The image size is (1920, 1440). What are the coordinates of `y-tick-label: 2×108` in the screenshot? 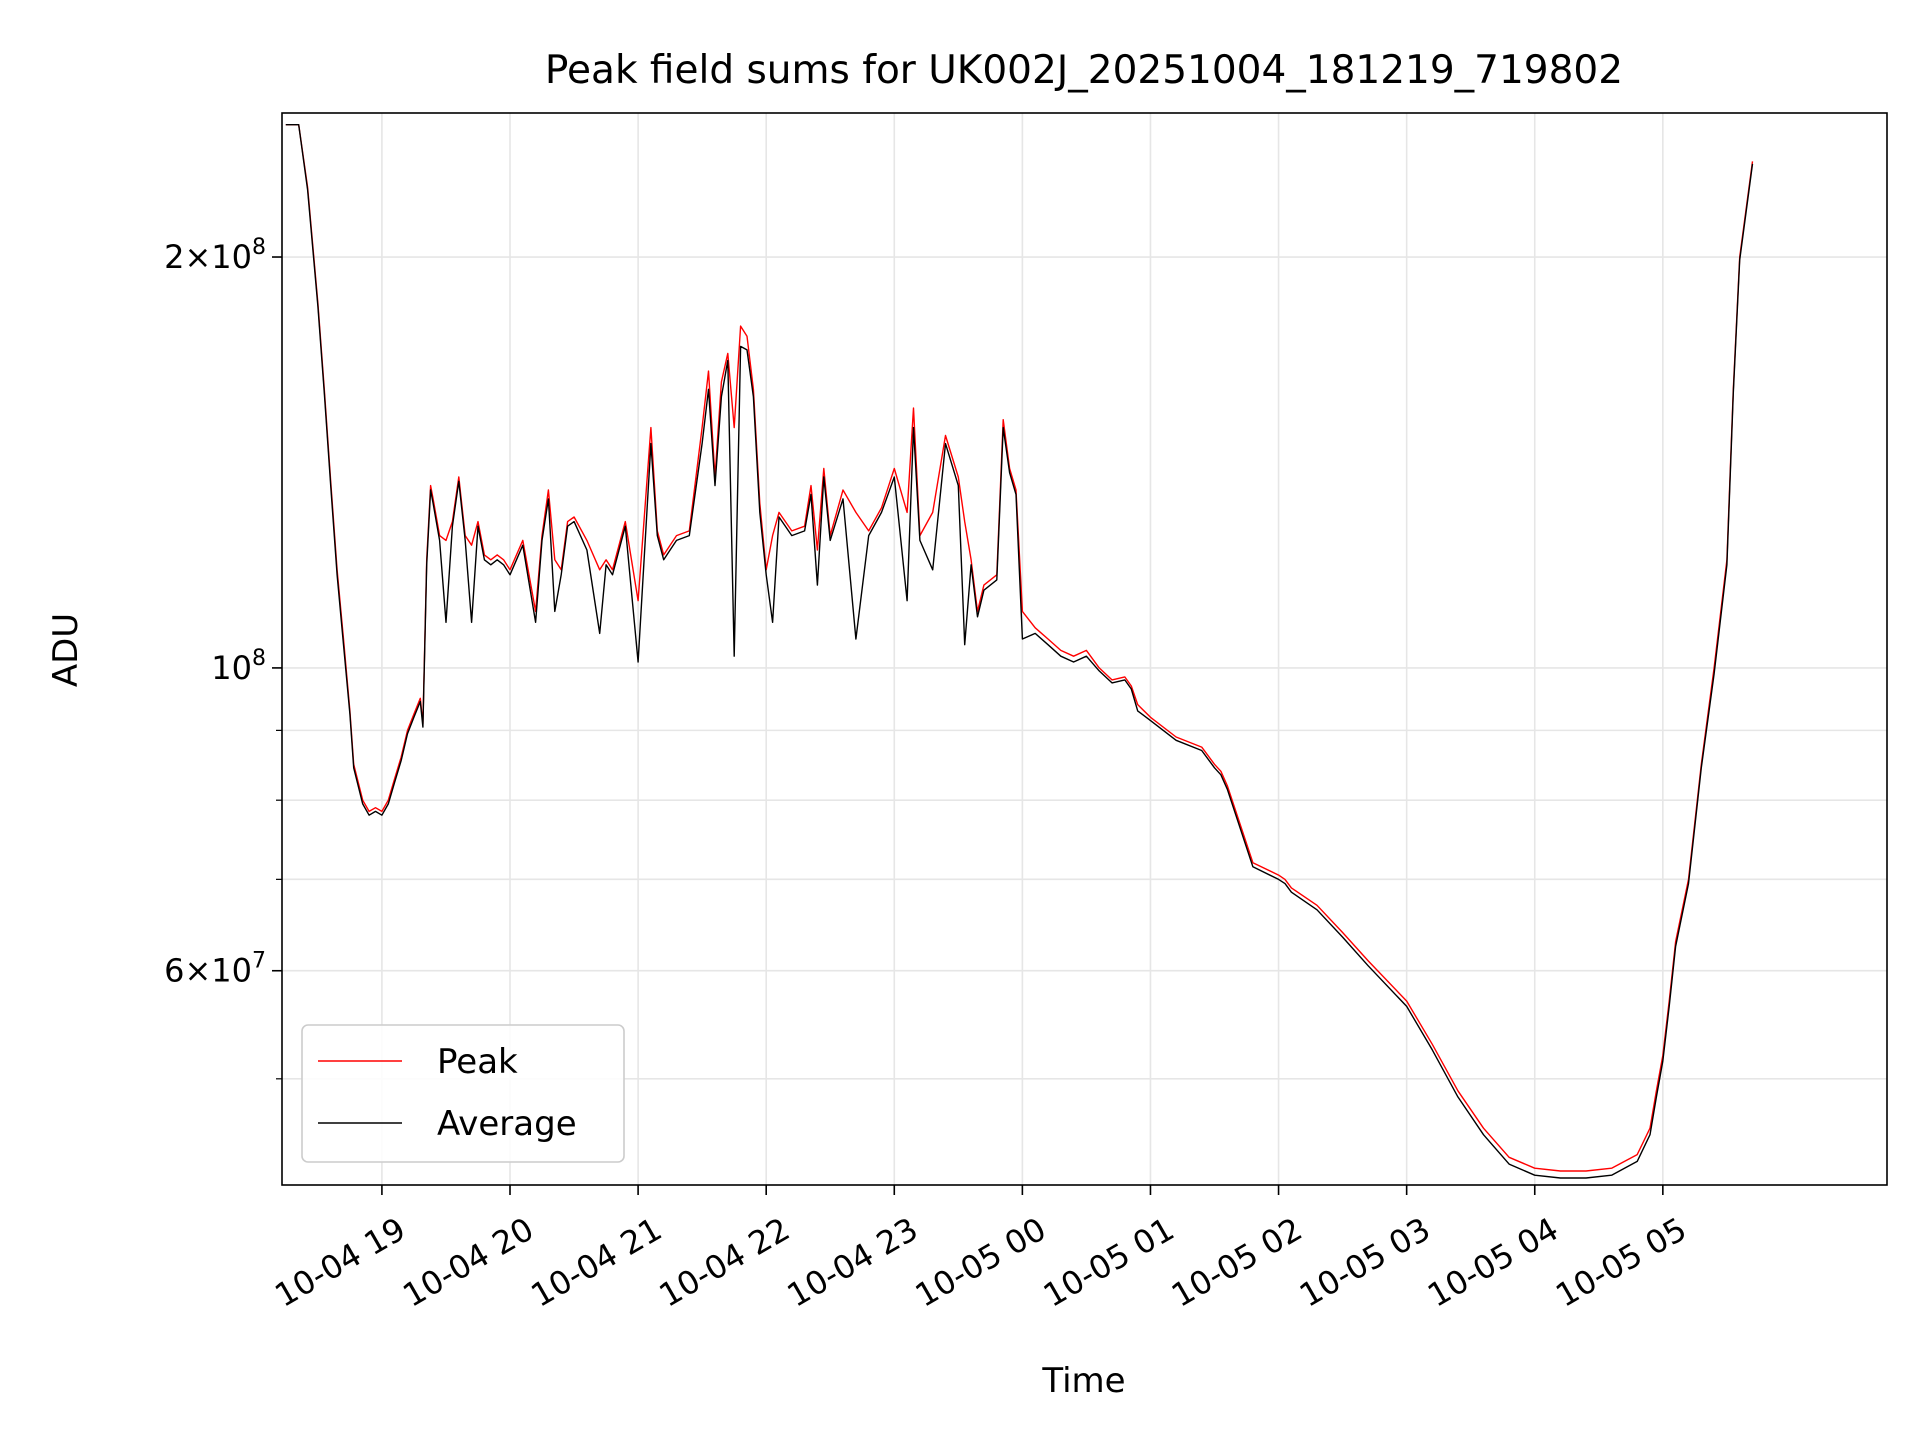 It's located at (215, 255).